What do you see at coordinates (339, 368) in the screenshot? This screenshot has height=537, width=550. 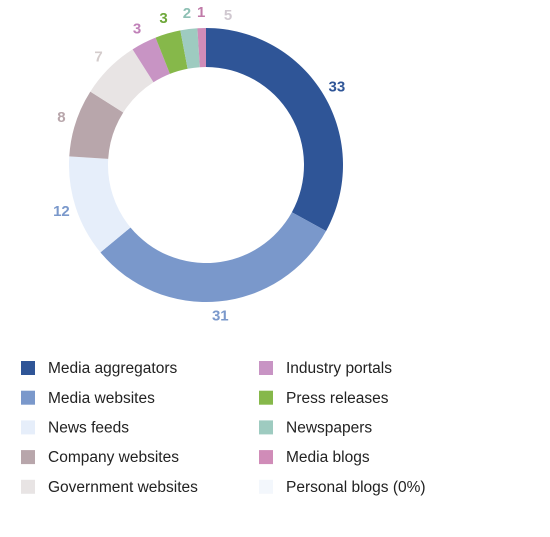 I see `legend-label: Industry portals` at bounding box center [339, 368].